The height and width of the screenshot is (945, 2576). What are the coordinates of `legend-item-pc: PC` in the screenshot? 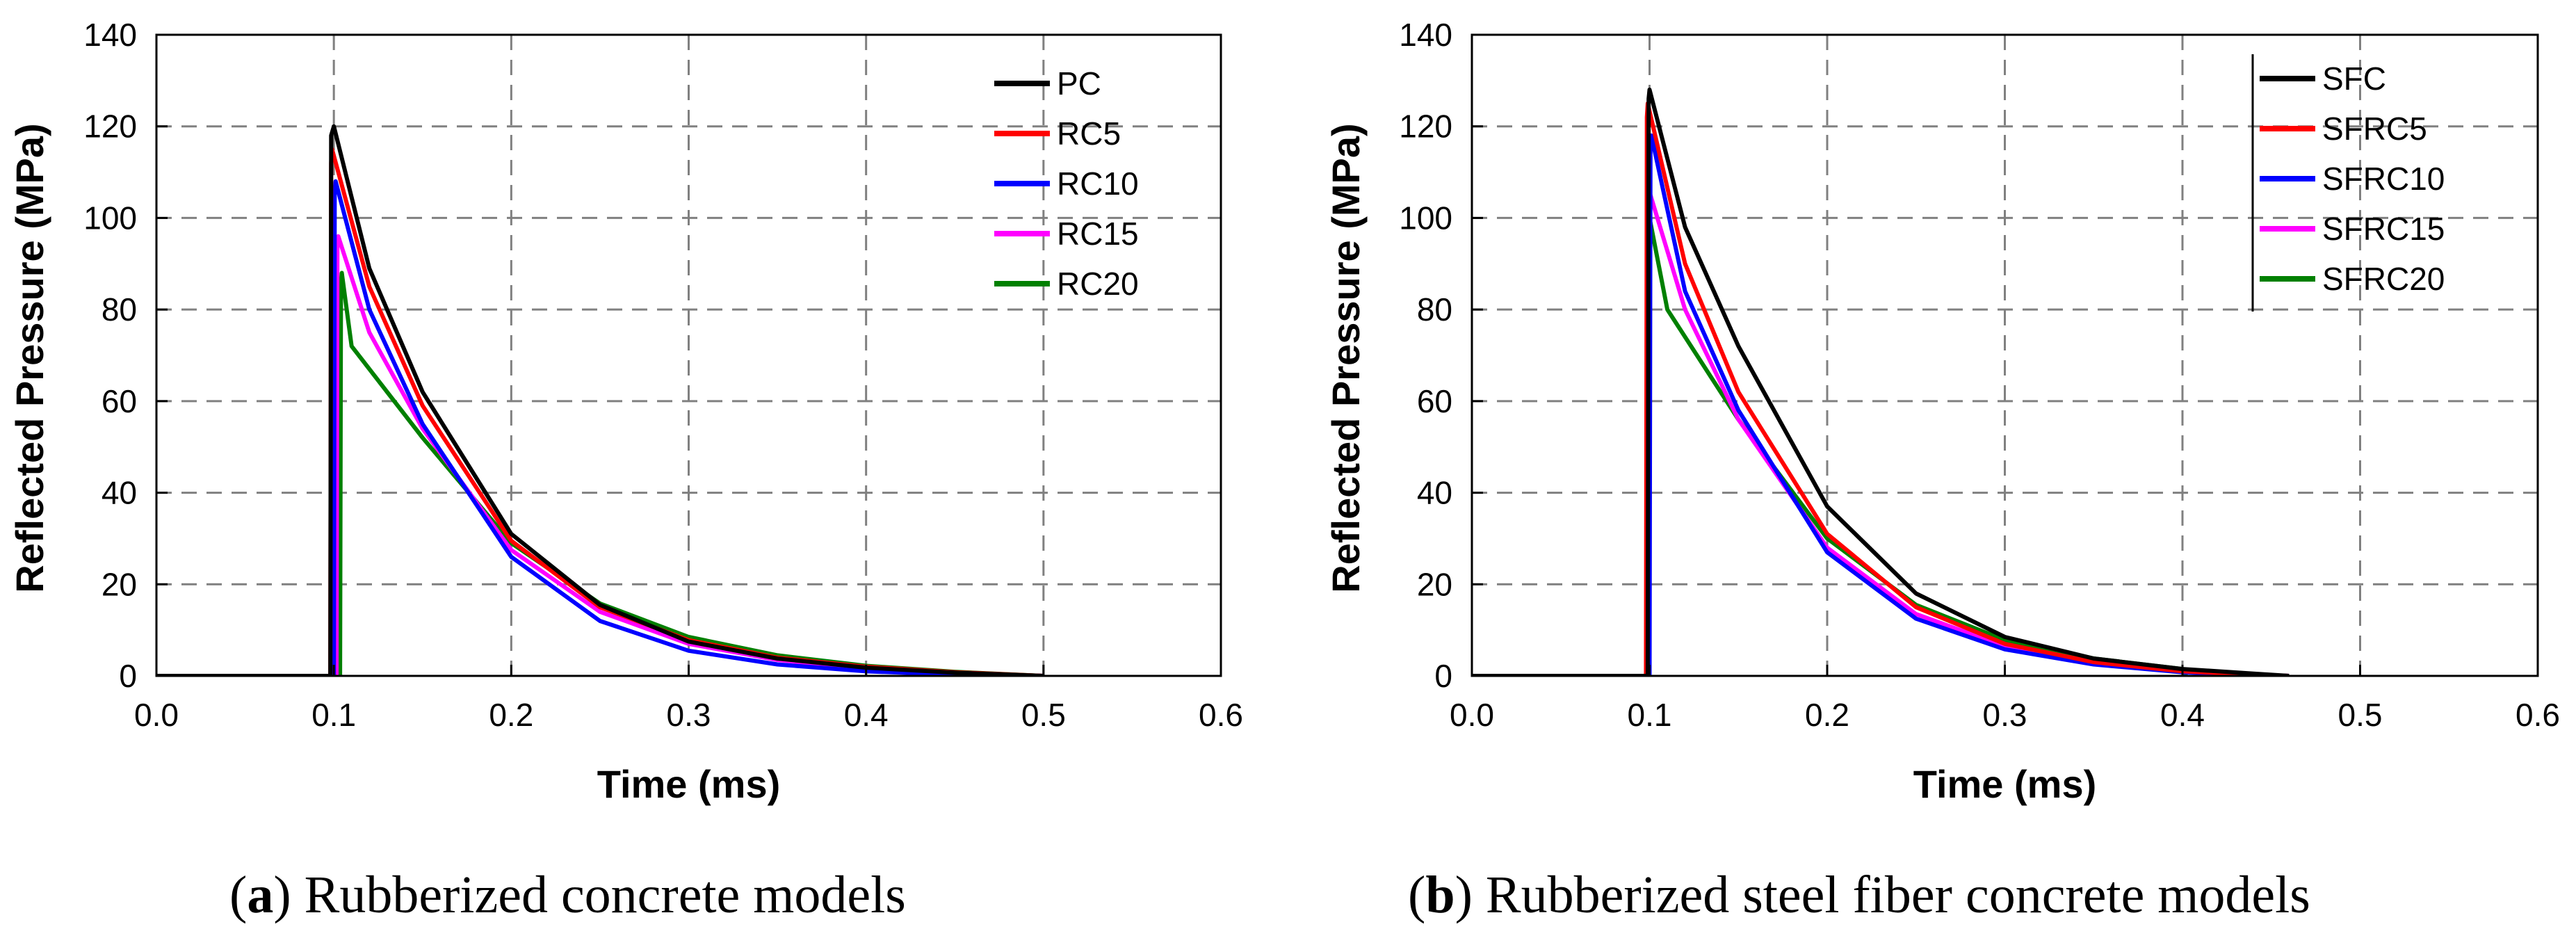 It's located at (1047, 83).